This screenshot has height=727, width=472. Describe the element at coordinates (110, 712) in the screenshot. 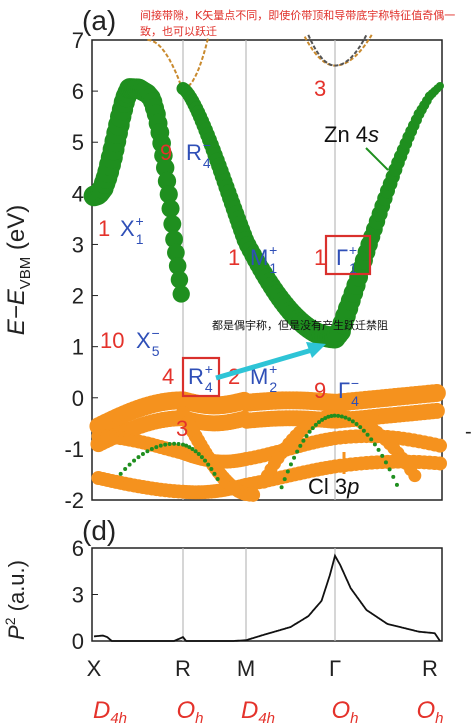

I see `sym-d4h-1: D4h` at that location.